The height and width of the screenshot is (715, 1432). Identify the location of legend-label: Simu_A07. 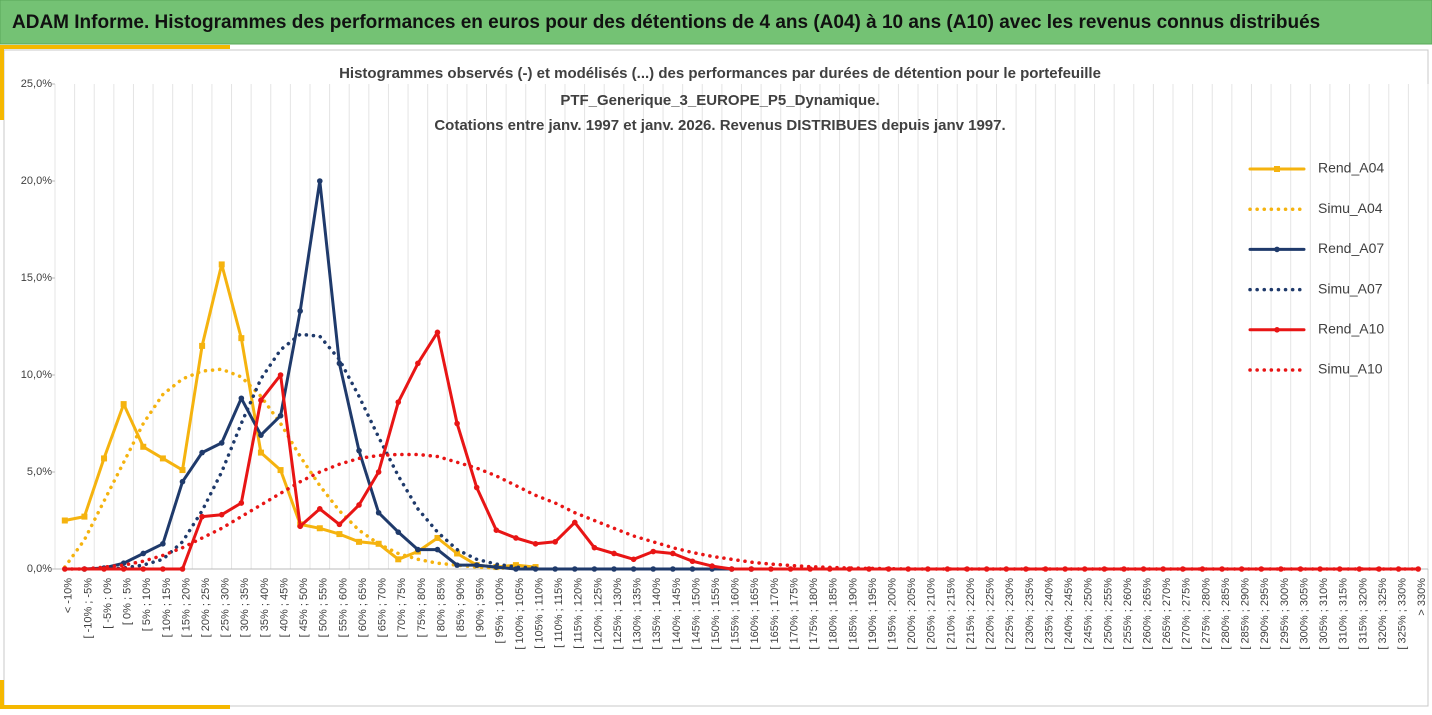
(1350, 288).